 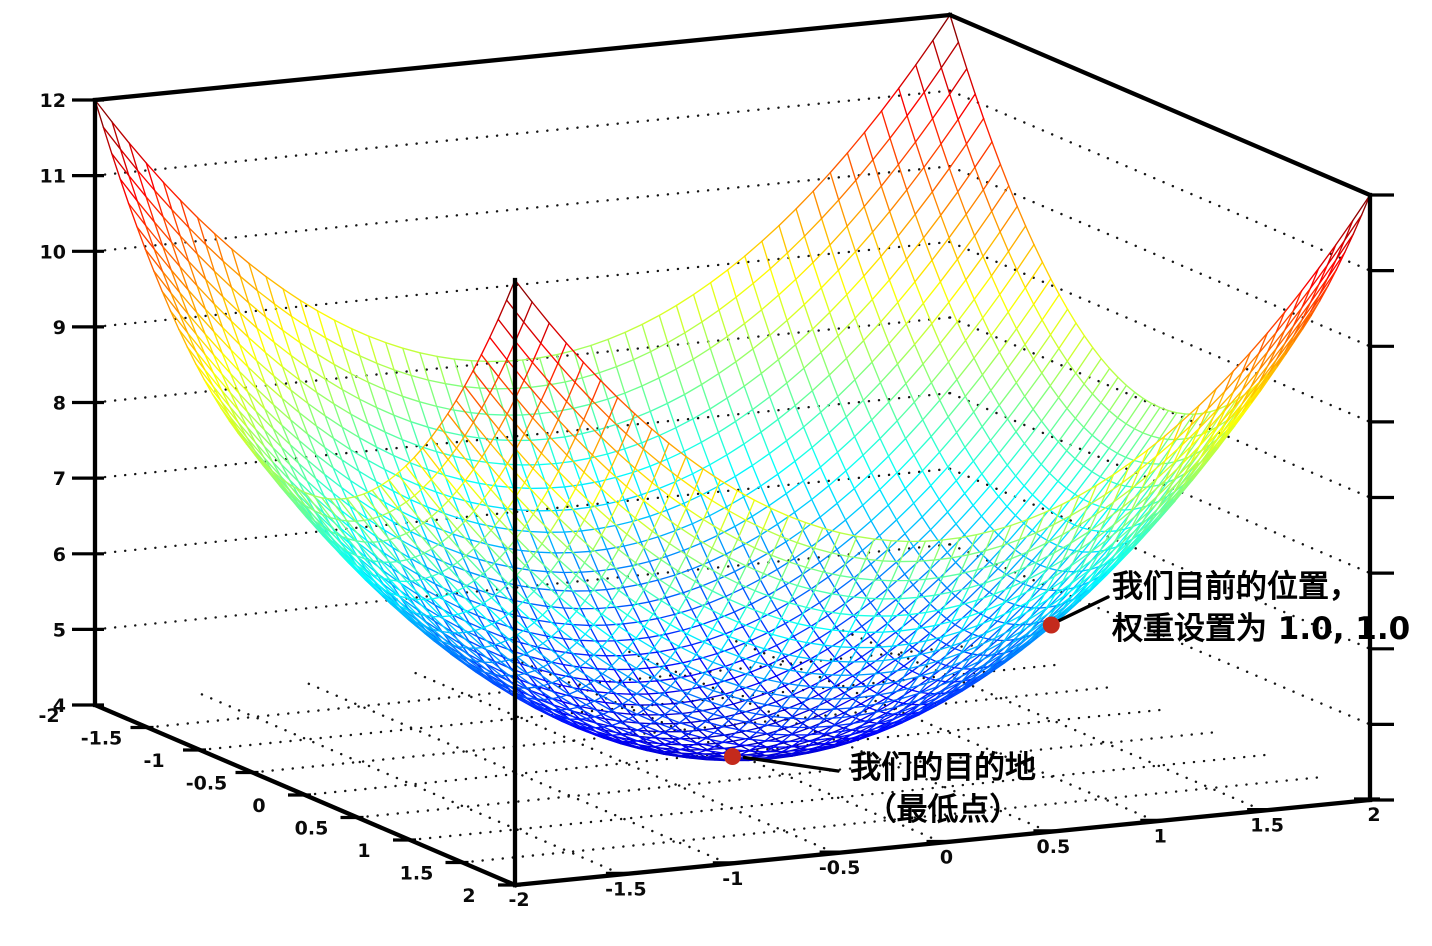 What do you see at coordinates (1261, 629) in the screenshot?
I see `annotation-current-line2: 权重设置为 1.0, 1.0` at bounding box center [1261, 629].